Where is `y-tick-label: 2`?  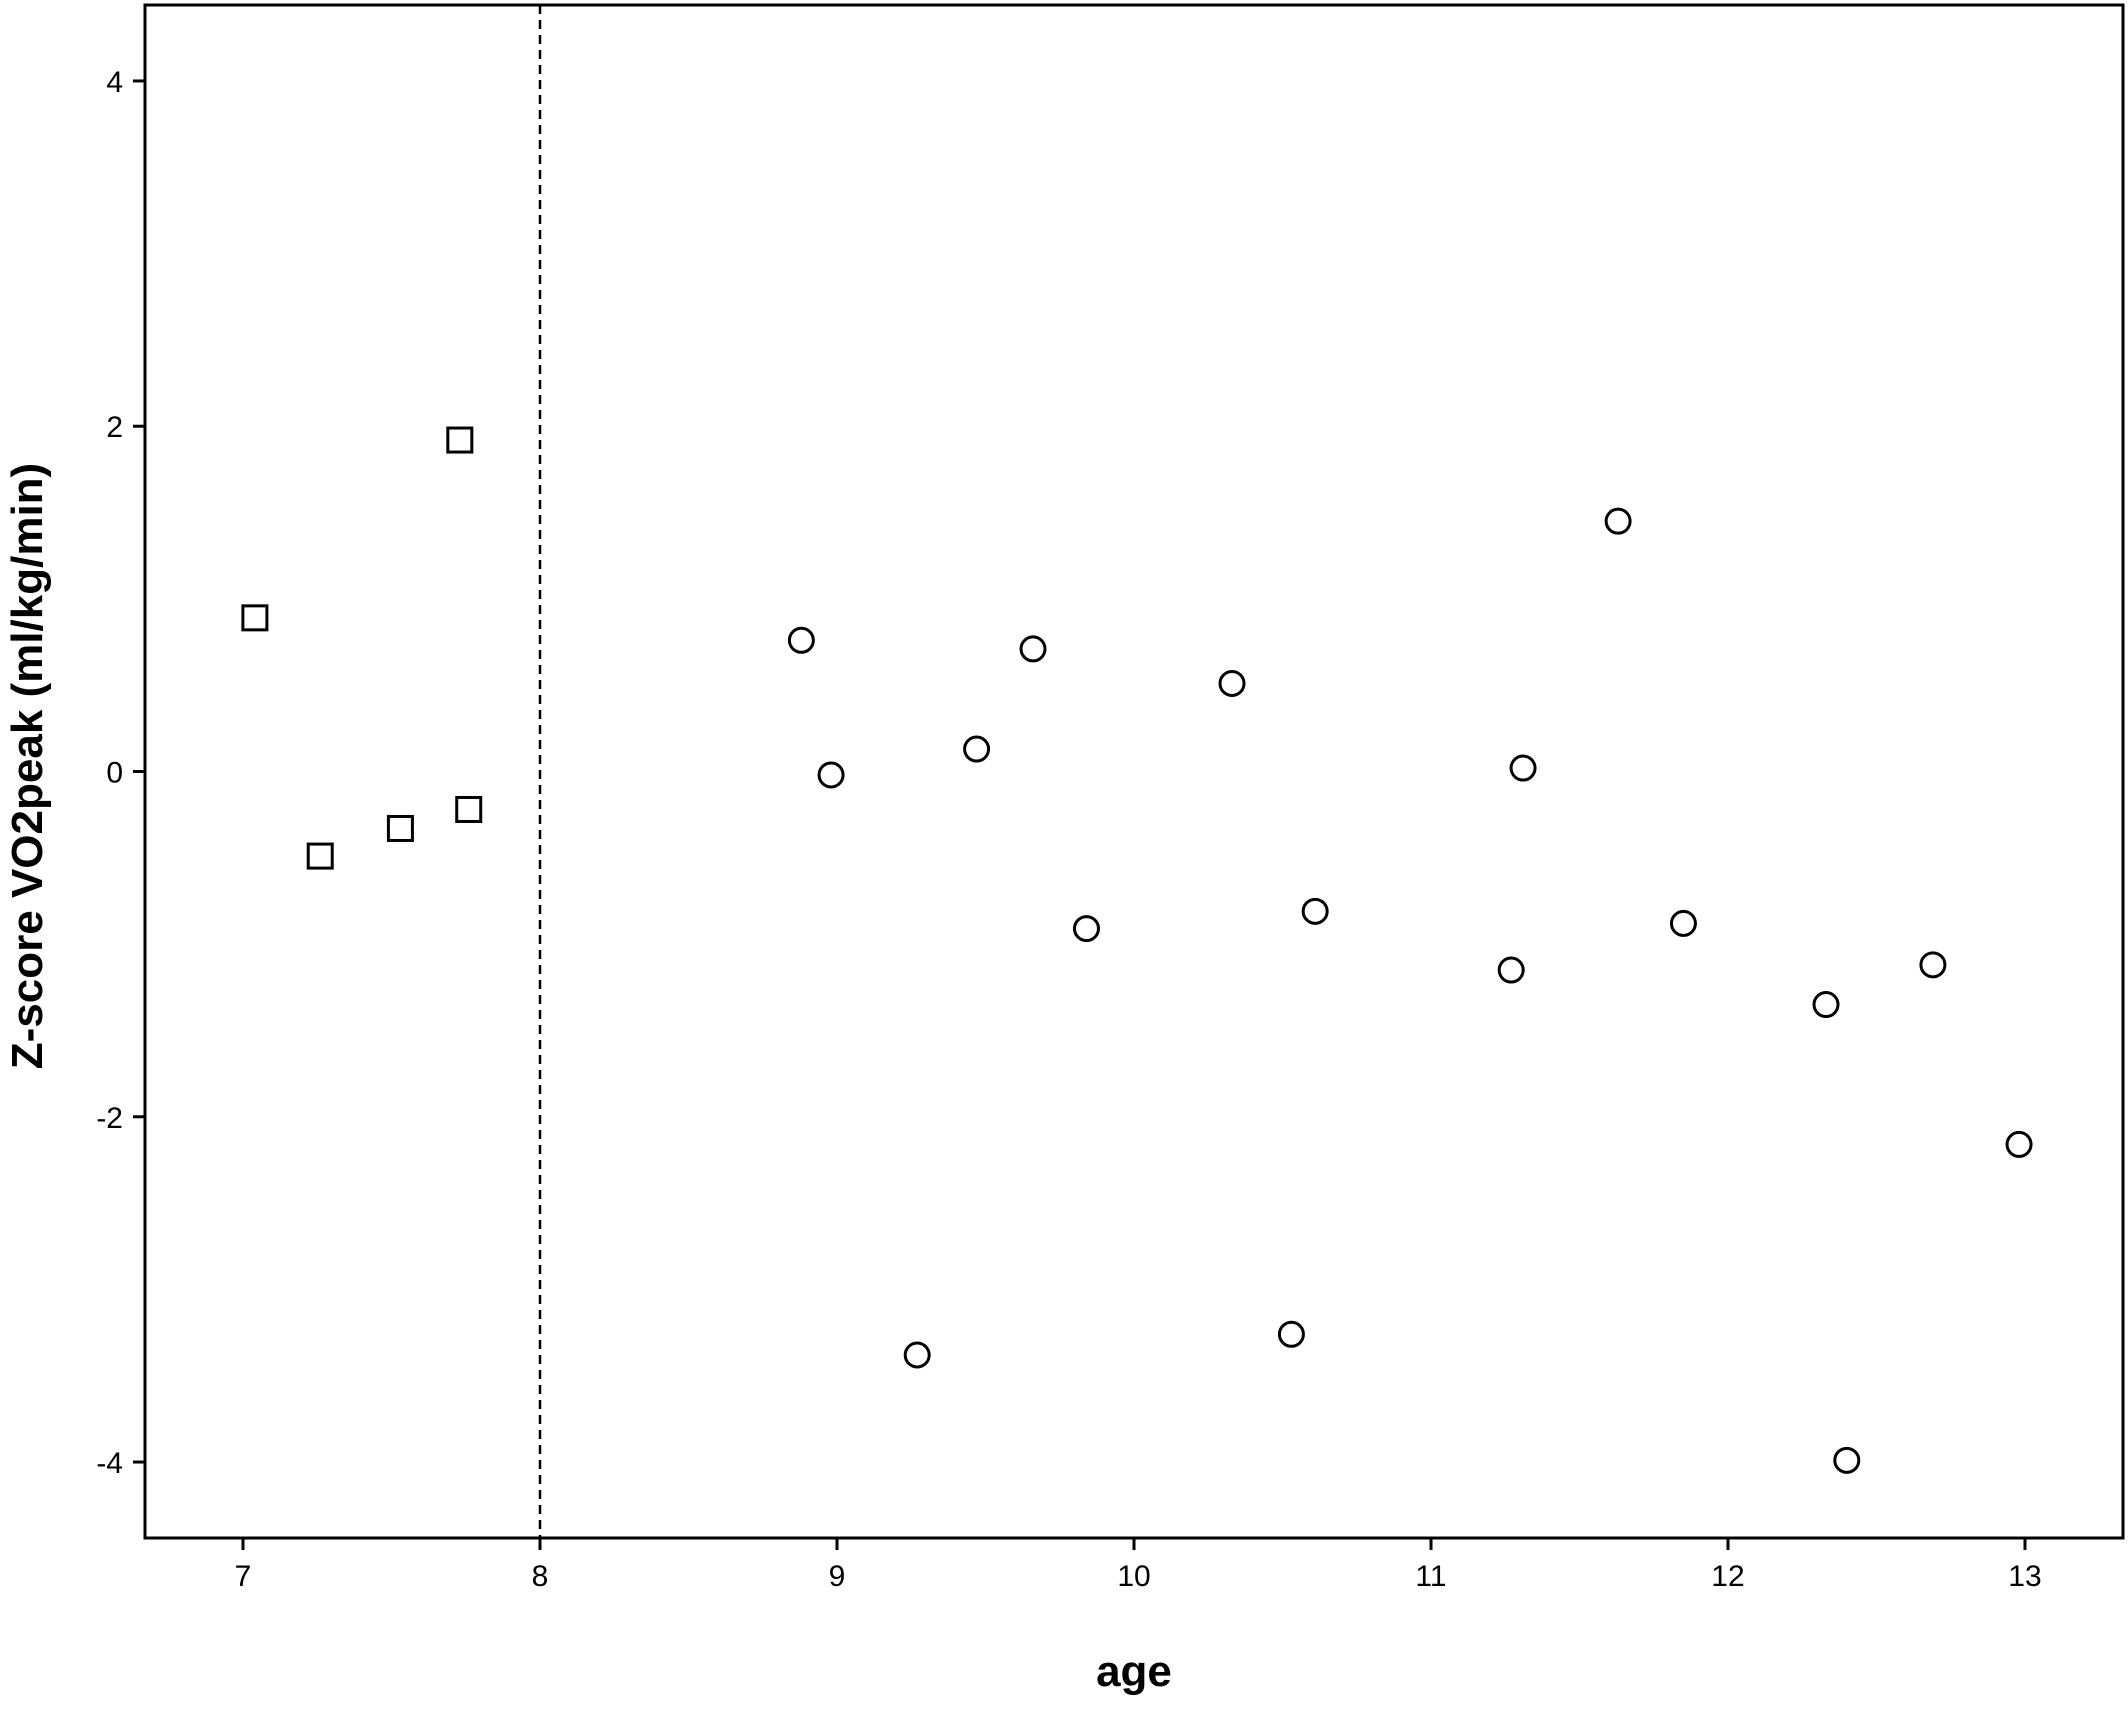
y-tick-label: 2 is located at coordinates (114, 427).